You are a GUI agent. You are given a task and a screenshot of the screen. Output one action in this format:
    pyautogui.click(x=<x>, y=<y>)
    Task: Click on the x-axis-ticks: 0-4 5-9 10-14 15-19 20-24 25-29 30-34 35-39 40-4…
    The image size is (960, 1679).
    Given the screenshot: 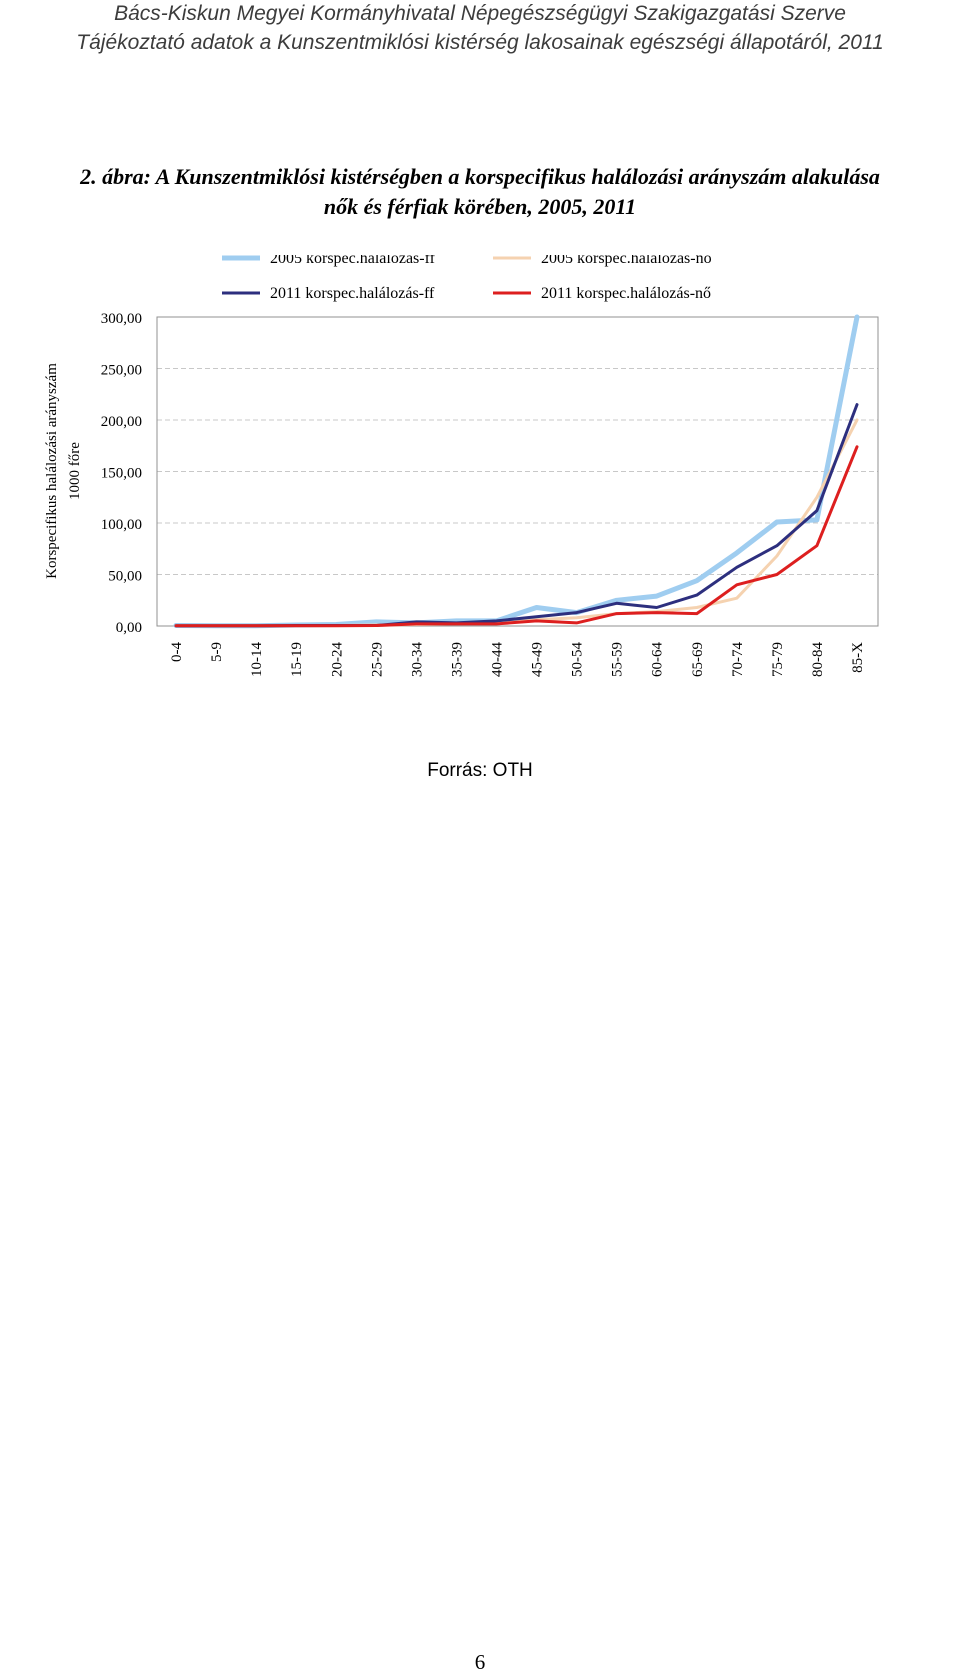 What is the action you would take?
    pyautogui.click(x=517, y=659)
    